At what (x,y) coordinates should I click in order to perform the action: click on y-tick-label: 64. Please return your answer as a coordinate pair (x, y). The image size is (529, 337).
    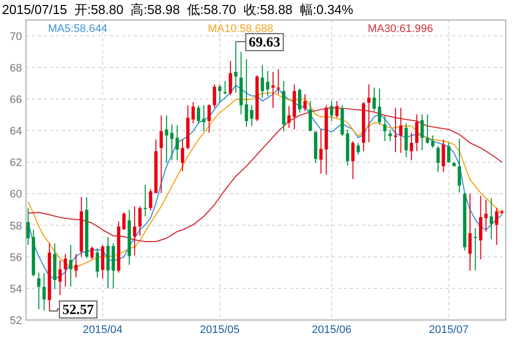
    Looking at the image, I should click on (16, 132).